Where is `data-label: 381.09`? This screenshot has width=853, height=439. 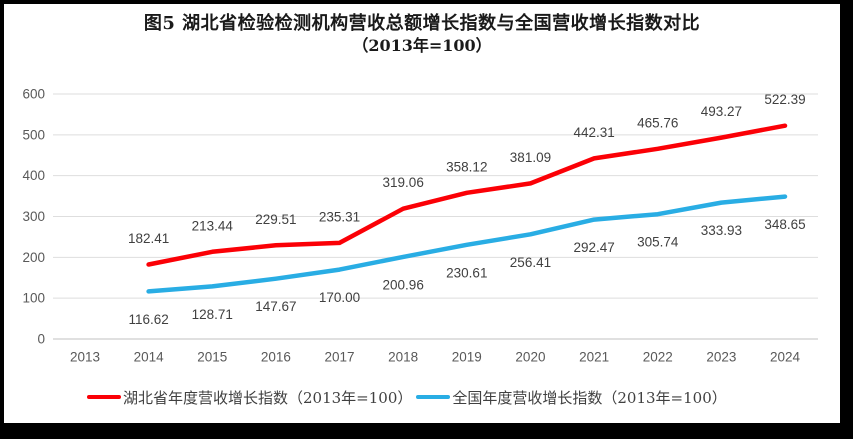 data-label: 381.09 is located at coordinates (530, 157).